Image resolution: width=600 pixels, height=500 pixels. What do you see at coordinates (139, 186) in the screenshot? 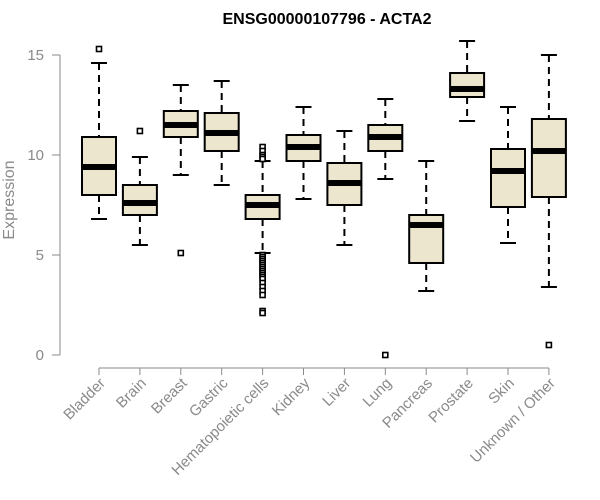
I see `box-brain` at bounding box center [139, 186].